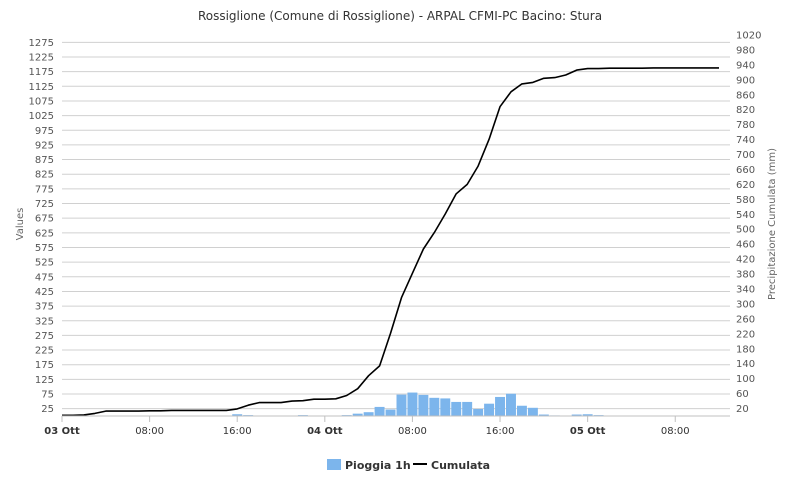  I want to click on y-left-tick-label: 175, so click(44, 365).